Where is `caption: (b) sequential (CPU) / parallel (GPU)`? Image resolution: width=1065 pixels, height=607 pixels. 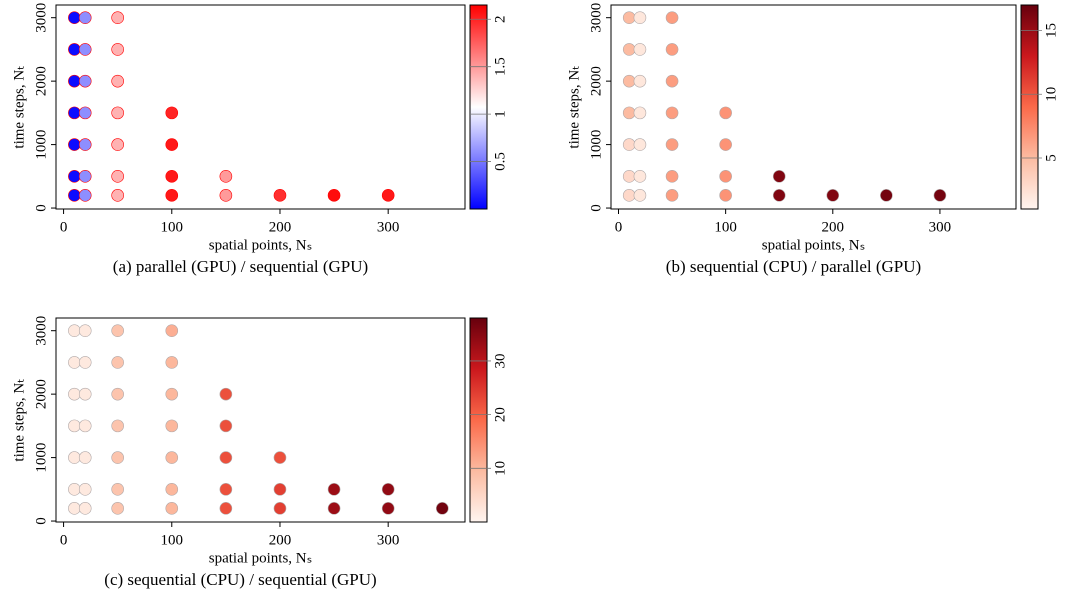 caption: (b) sequential (CPU) / parallel (GPU) is located at coordinates (793, 266).